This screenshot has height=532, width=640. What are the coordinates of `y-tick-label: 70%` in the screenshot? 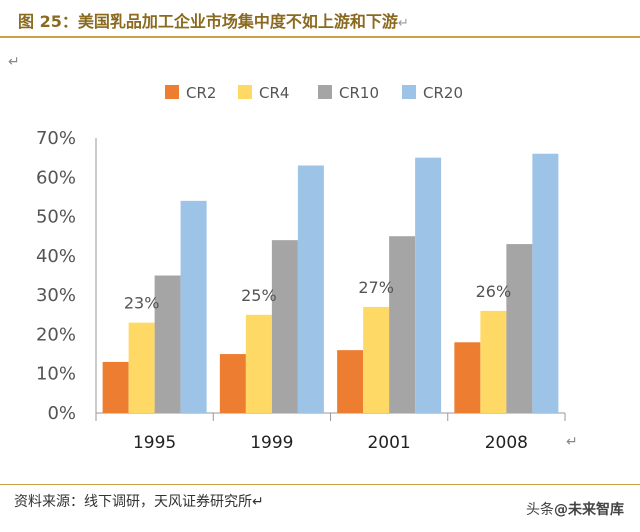 It's located at (56, 138).